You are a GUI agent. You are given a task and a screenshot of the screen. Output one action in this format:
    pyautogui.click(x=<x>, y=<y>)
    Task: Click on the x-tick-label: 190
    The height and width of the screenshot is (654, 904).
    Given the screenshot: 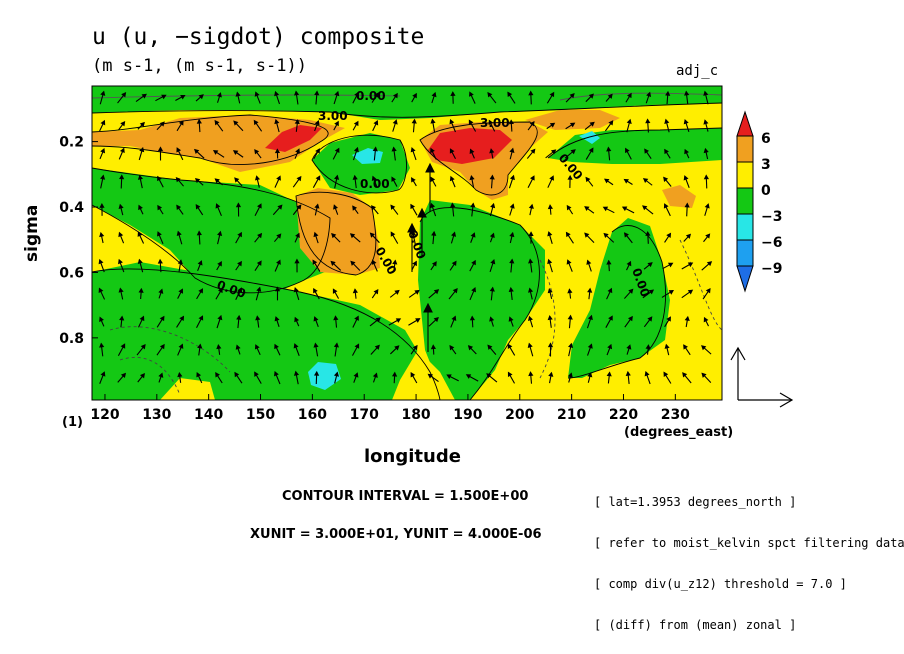 What is the action you would take?
    pyautogui.click(x=467, y=415)
    